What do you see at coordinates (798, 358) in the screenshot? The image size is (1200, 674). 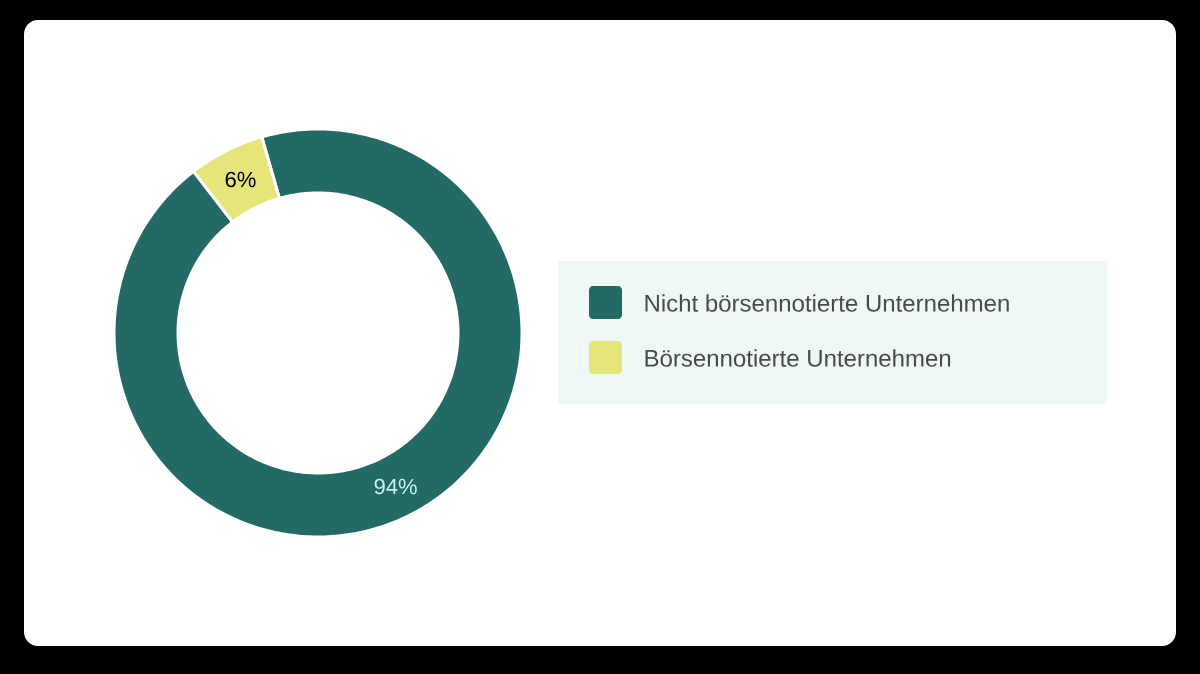 I see `legend-label: Börsennotierte Unternehmen` at bounding box center [798, 358].